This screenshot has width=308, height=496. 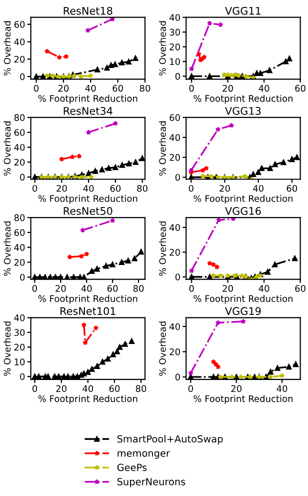 What do you see at coordinates (170, 439) in the screenshot?
I see `legend-label: SmartPool+AutoSwap` at bounding box center [170, 439].